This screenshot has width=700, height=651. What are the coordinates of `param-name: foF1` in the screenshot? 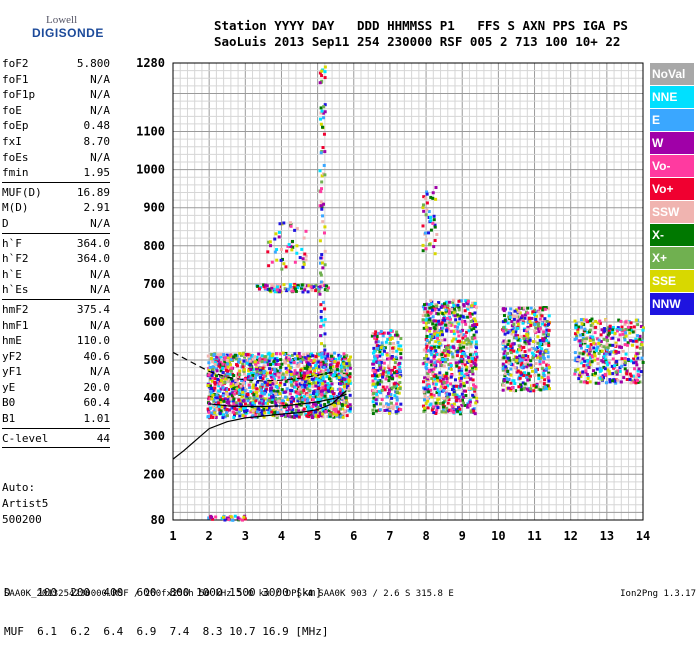 It's located at (15, 79).